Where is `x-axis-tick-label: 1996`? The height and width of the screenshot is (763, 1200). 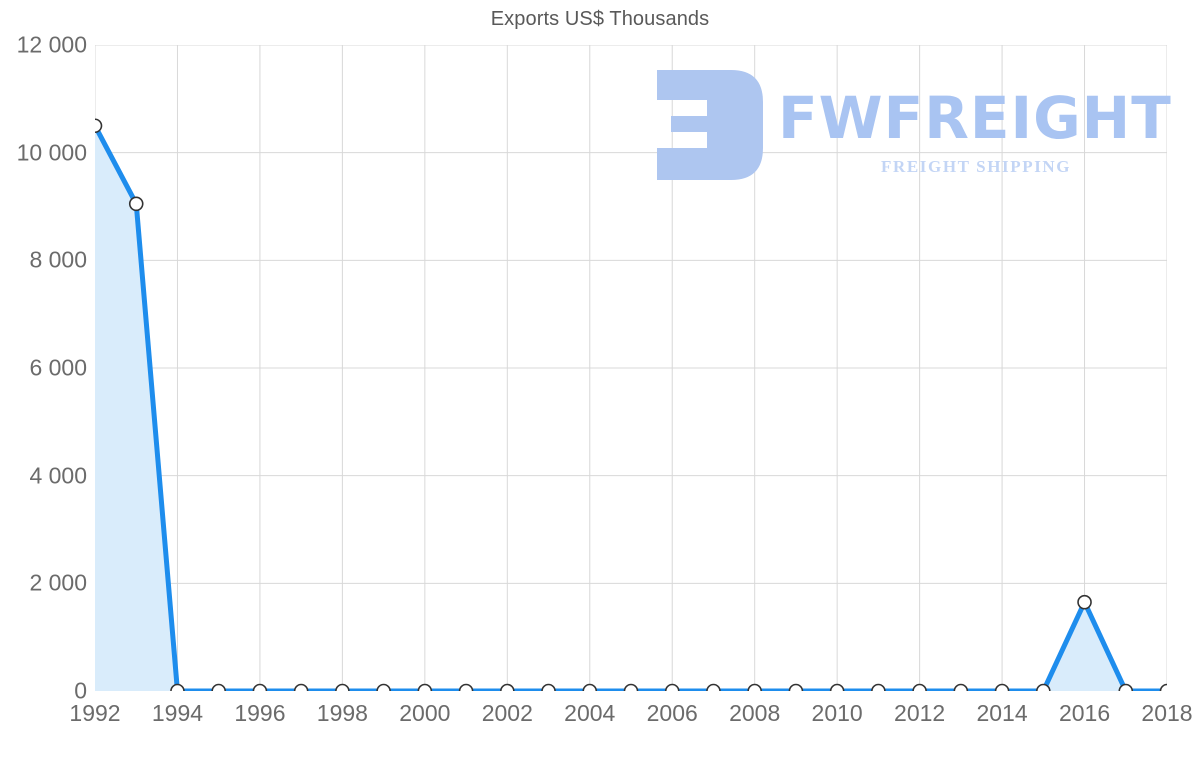
x-axis-tick-label: 1996 is located at coordinates (260, 713).